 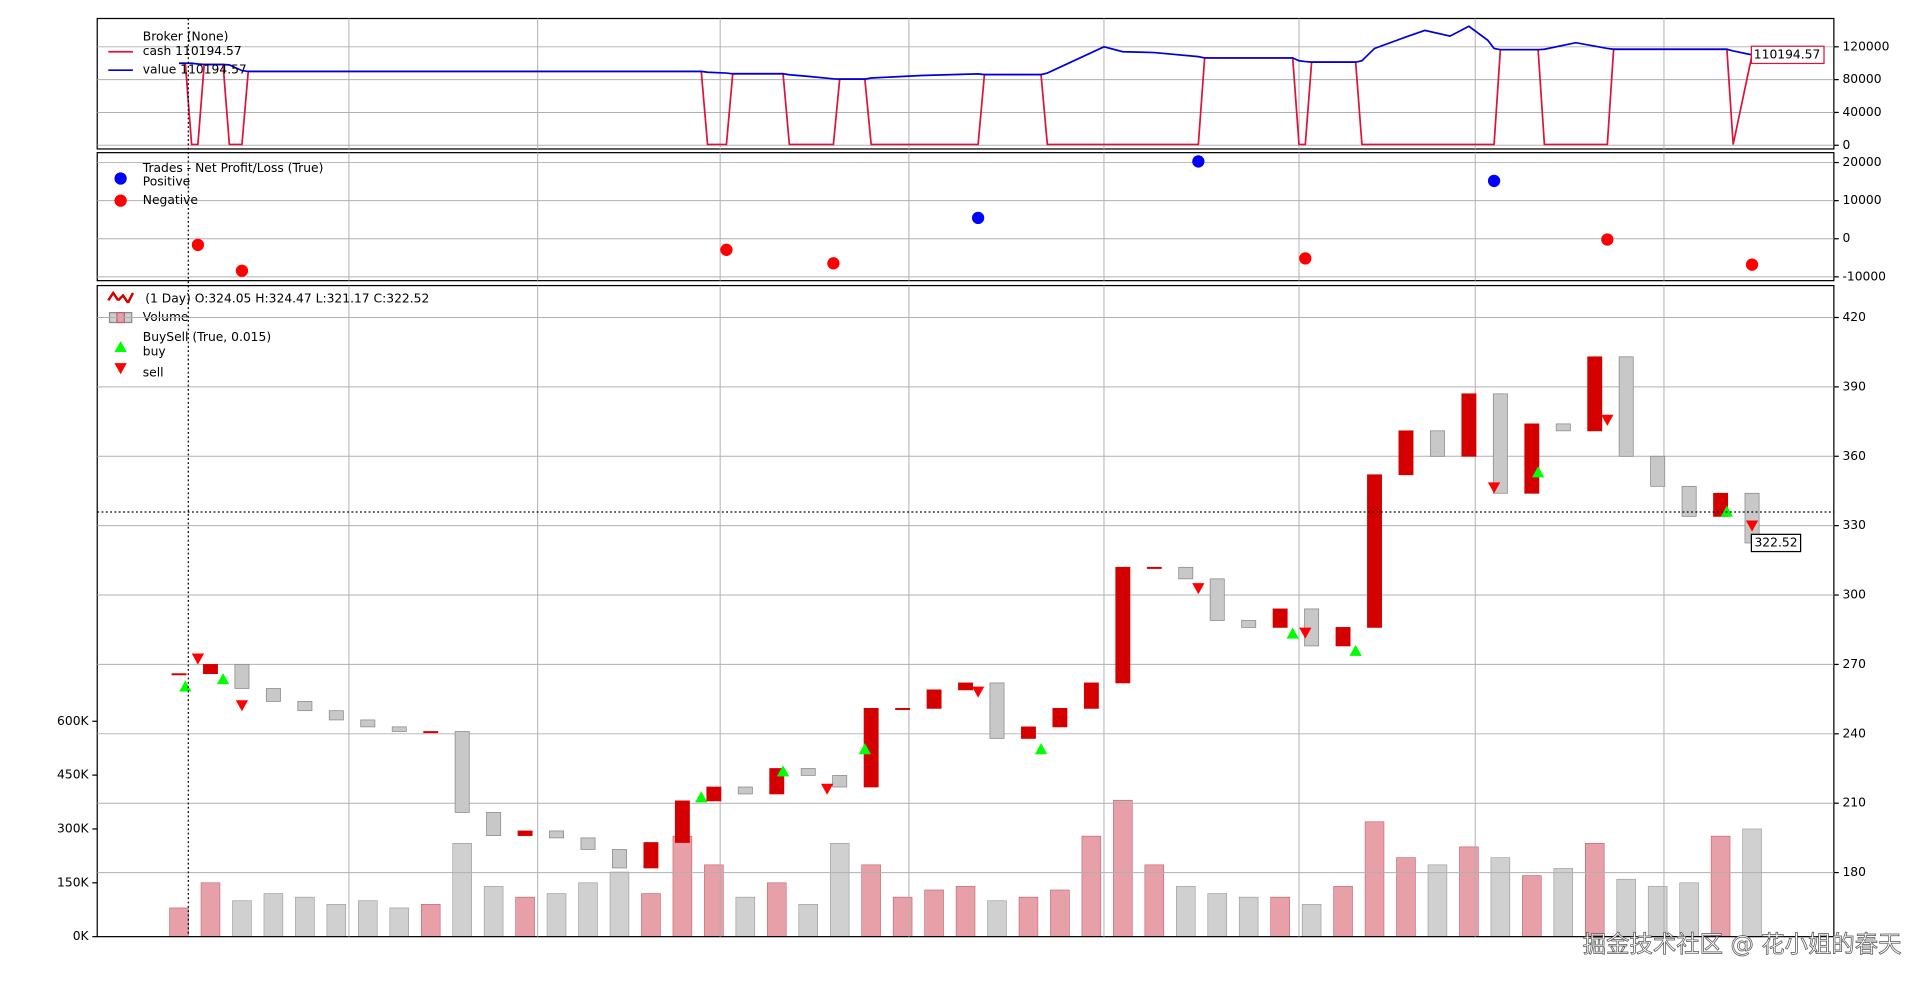 I want to click on y-tick-label: 450K, so click(x=73, y=775).